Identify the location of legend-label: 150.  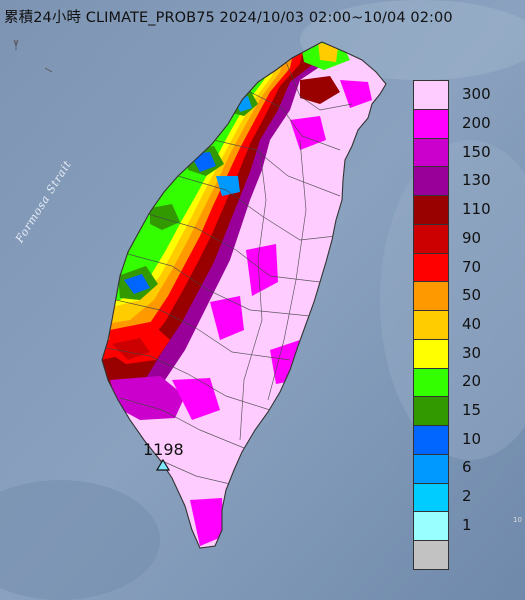
(476, 151).